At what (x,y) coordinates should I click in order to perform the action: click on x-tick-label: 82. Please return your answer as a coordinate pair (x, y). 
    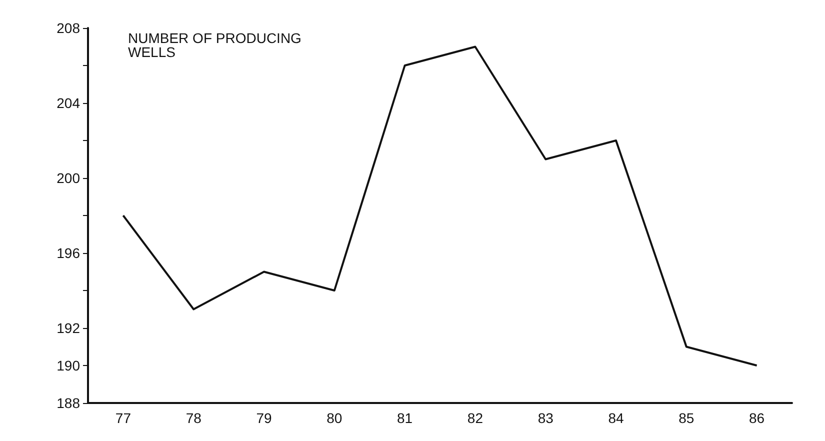
    Looking at the image, I should click on (475, 418).